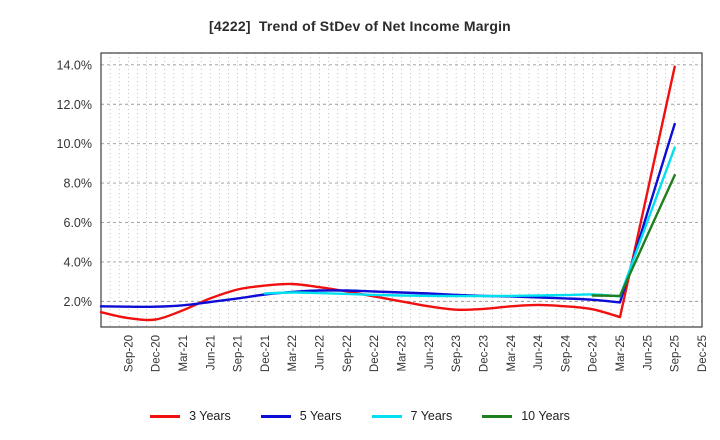  Describe the element at coordinates (78, 184) in the screenshot. I see `y-tick-label: 8.0%` at that location.